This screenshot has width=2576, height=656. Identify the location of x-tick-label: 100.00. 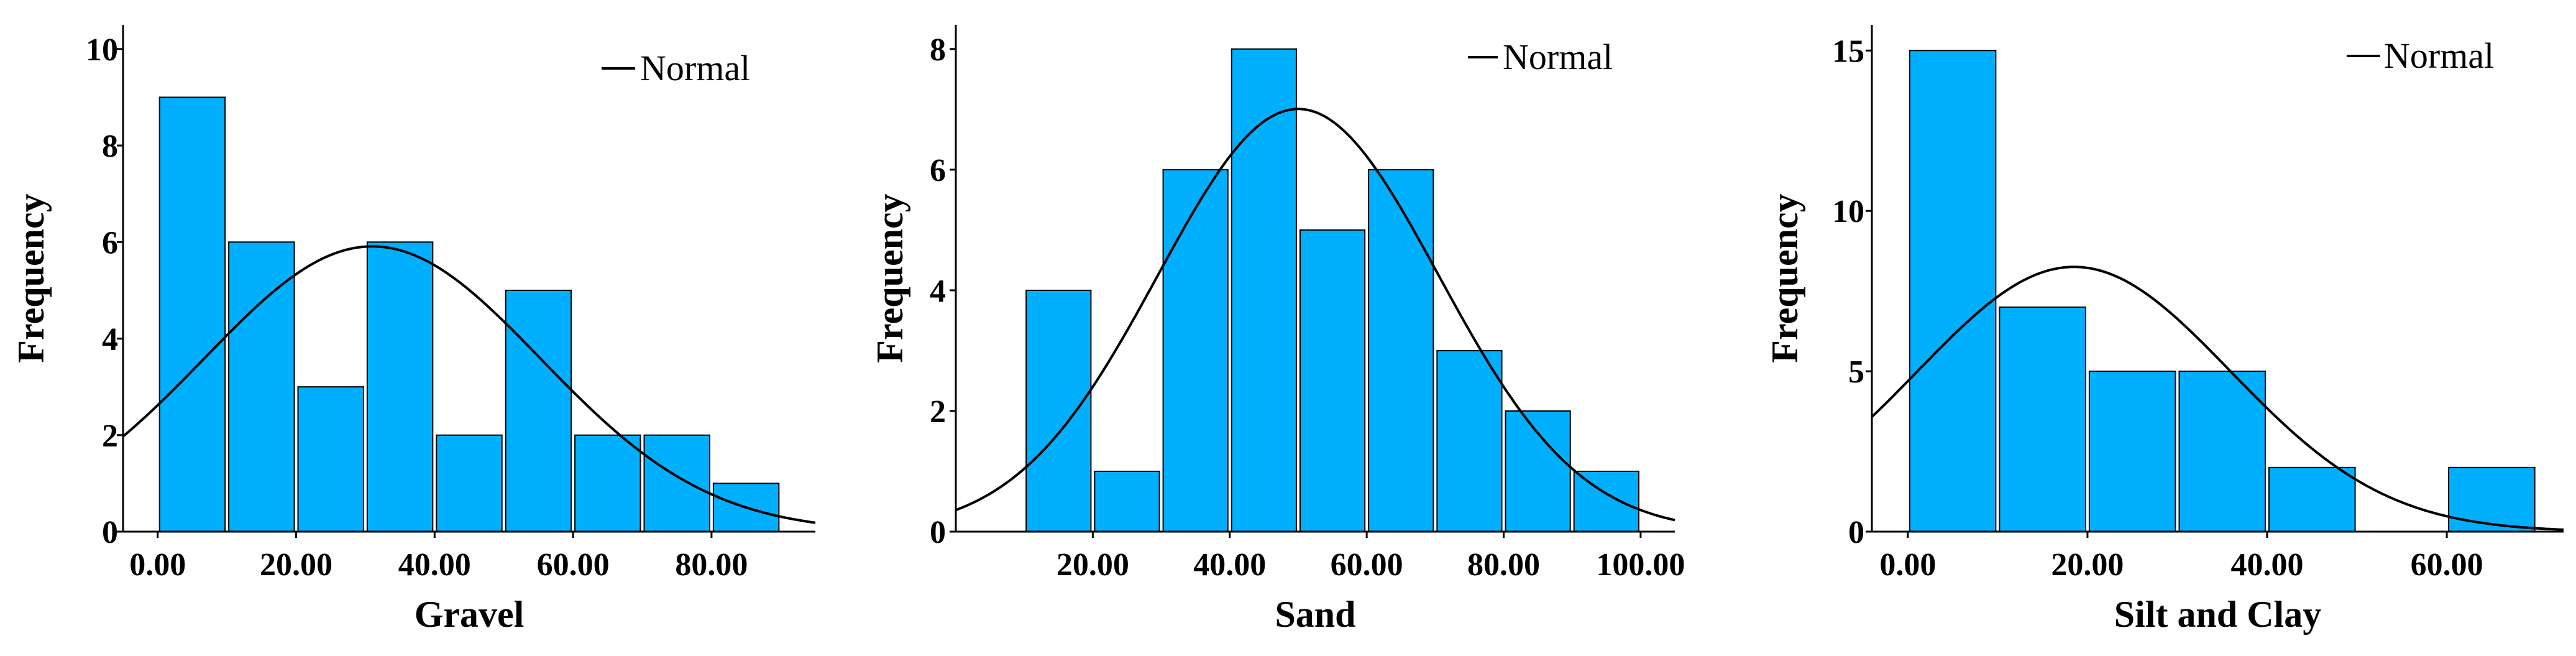
(1640, 565).